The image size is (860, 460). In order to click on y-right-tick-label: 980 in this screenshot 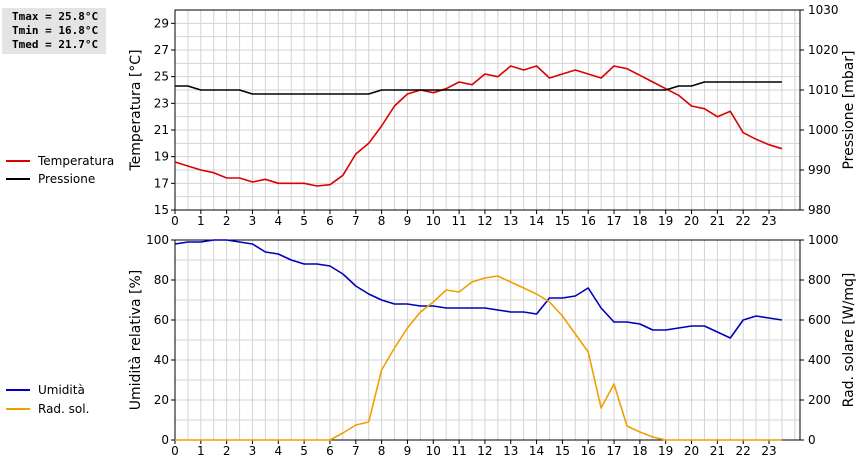, I will do `click(819, 210)`.